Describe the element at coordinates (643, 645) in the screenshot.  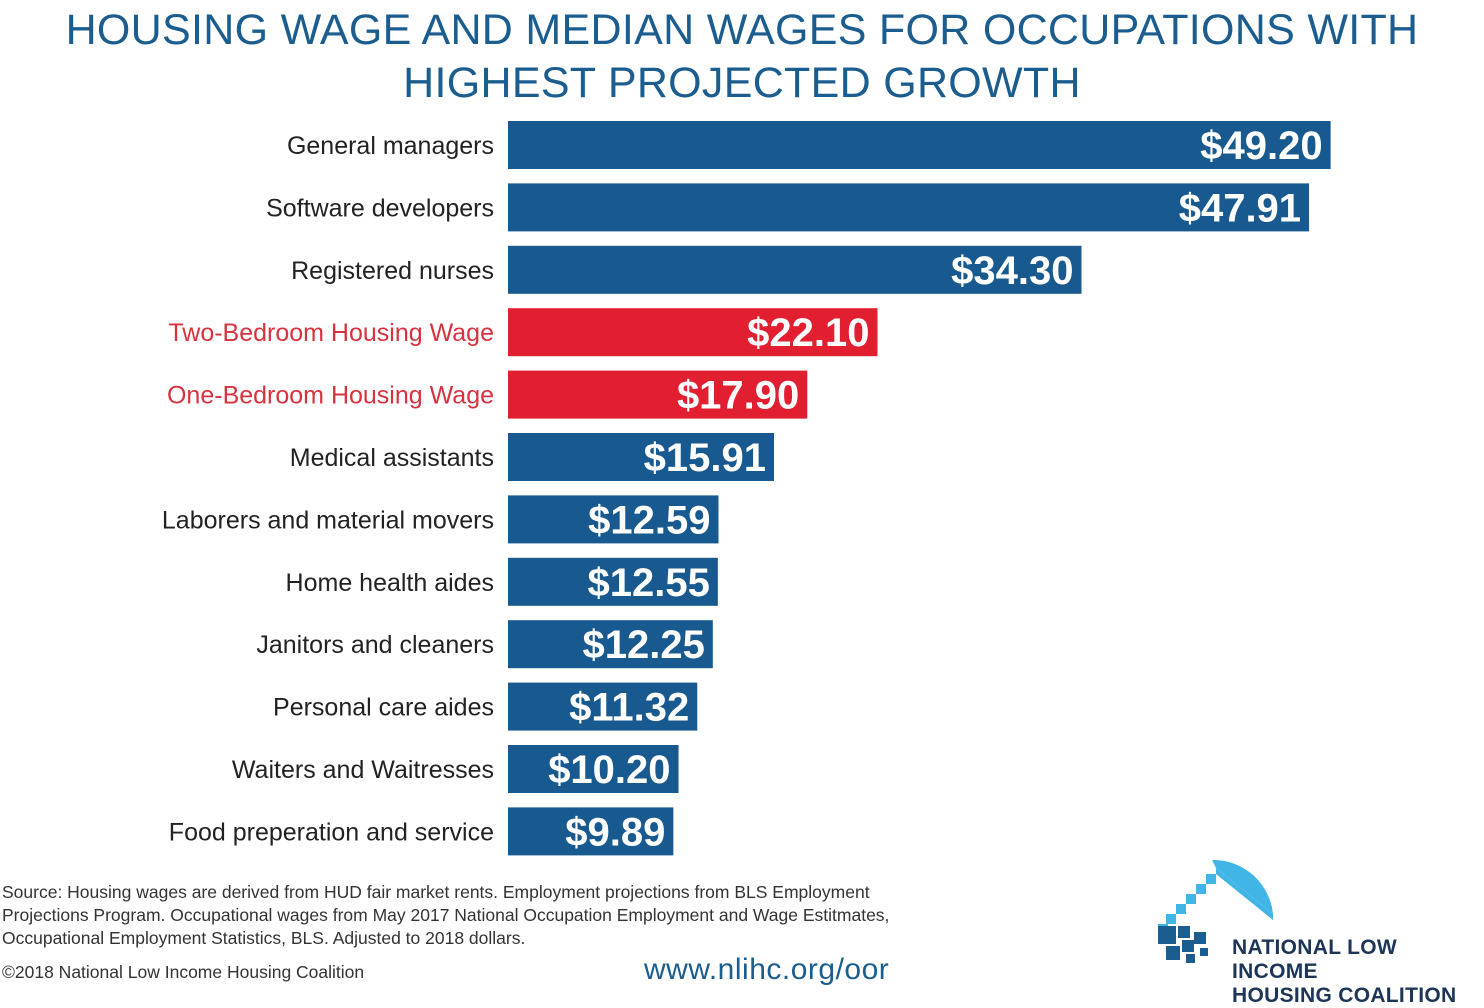
I see `value-label-9: $12.25` at that location.